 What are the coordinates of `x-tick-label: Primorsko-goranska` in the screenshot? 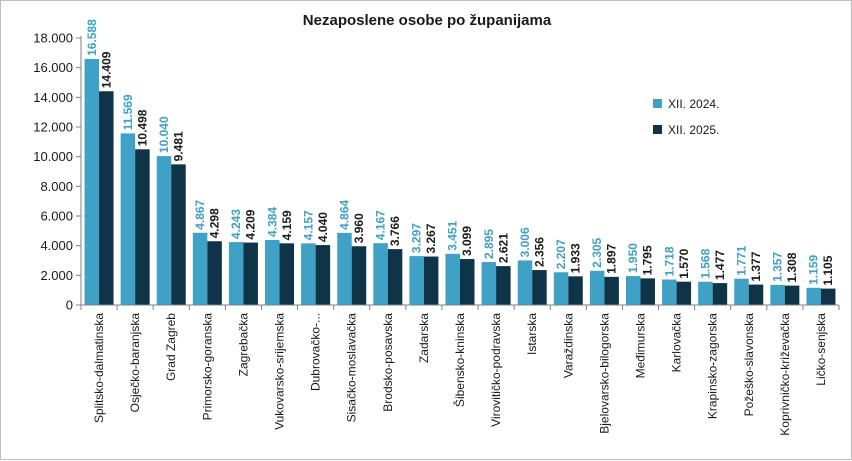 It's located at (207, 367).